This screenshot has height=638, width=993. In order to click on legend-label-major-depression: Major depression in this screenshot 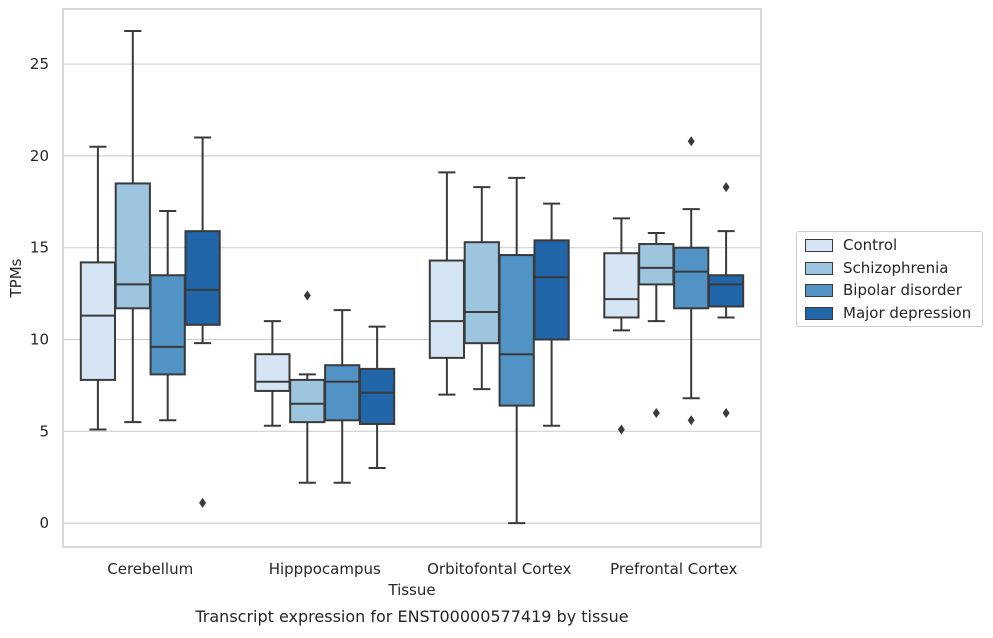, I will do `click(907, 313)`.